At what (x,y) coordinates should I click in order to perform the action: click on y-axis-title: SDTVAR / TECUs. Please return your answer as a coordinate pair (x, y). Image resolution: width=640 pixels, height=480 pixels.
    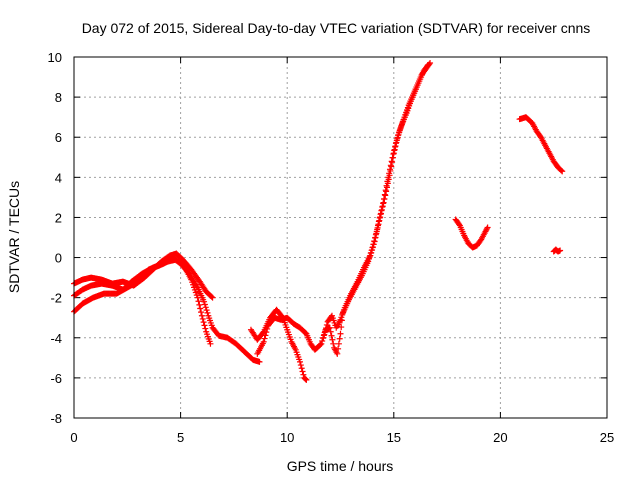
    Looking at the image, I should click on (14, 237).